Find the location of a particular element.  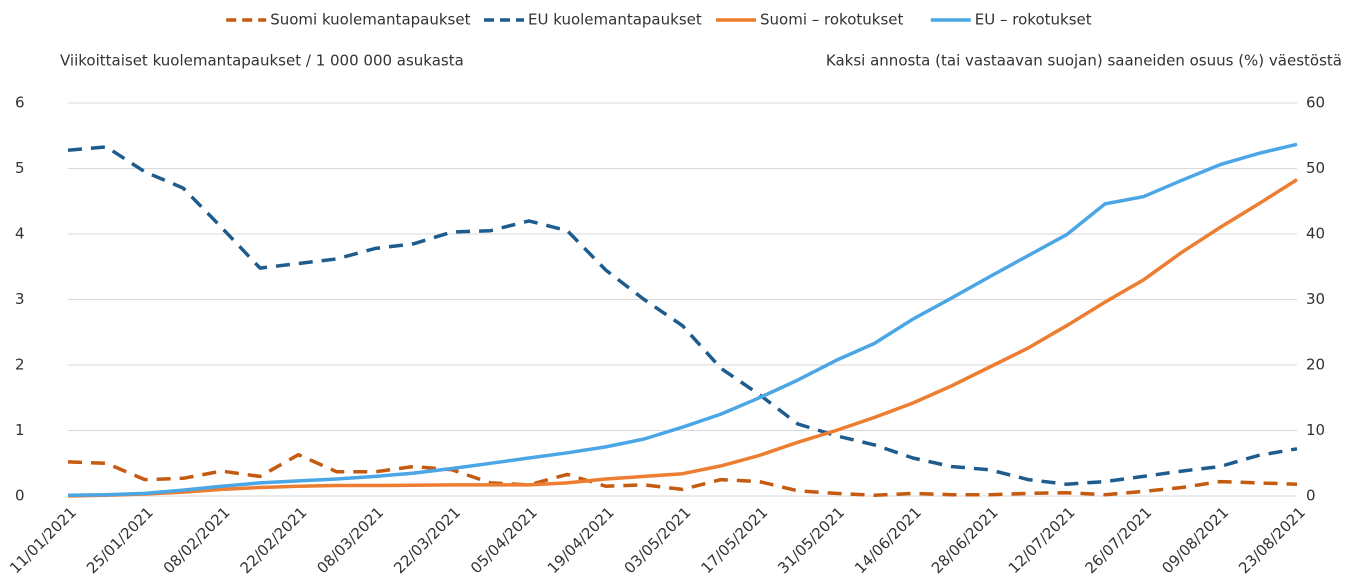

y-tick-label: 4 is located at coordinates (20, 234).